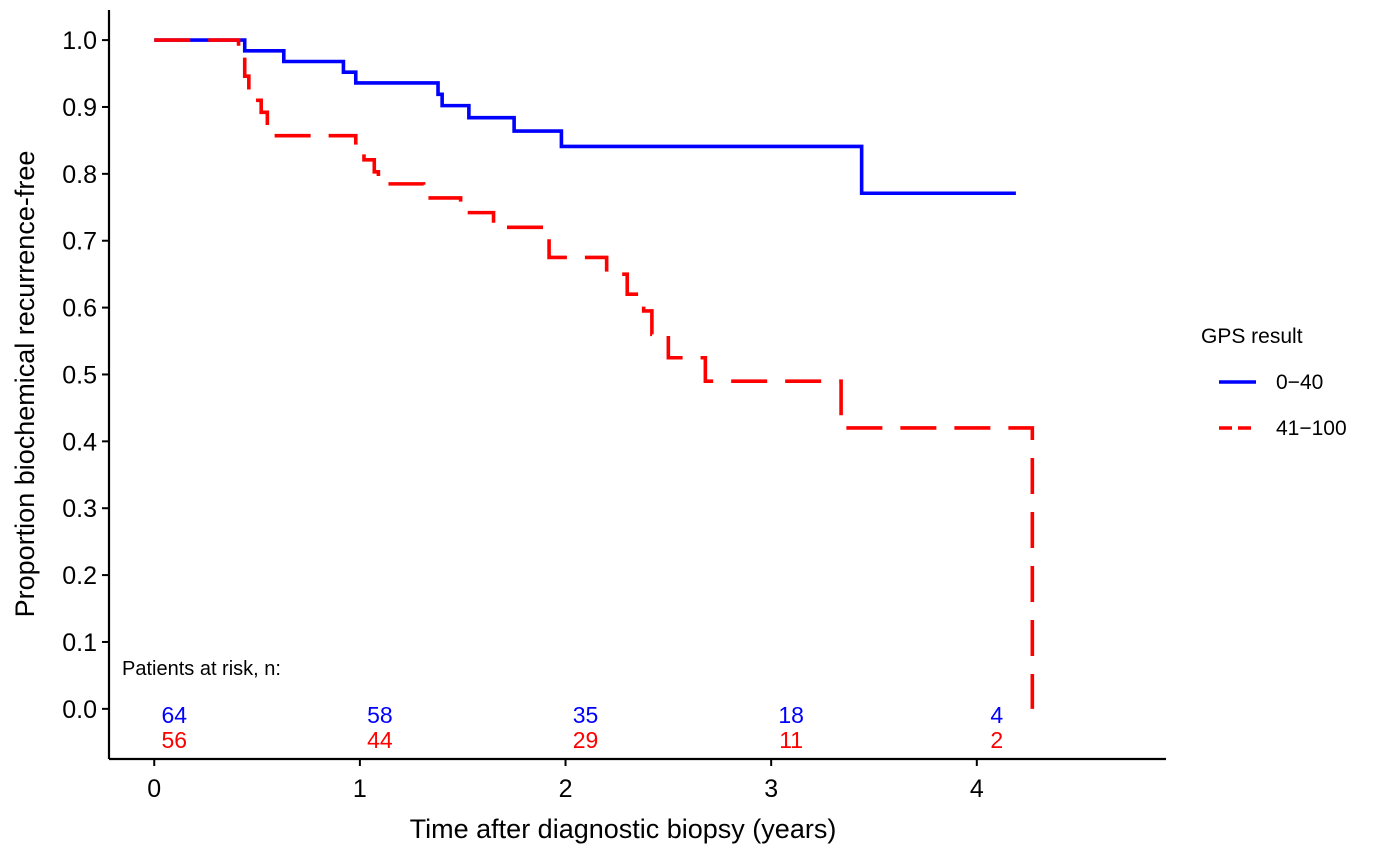 Image resolution: width=1378 pixels, height=844 pixels. I want to click on risk-count: 18, so click(791, 715).